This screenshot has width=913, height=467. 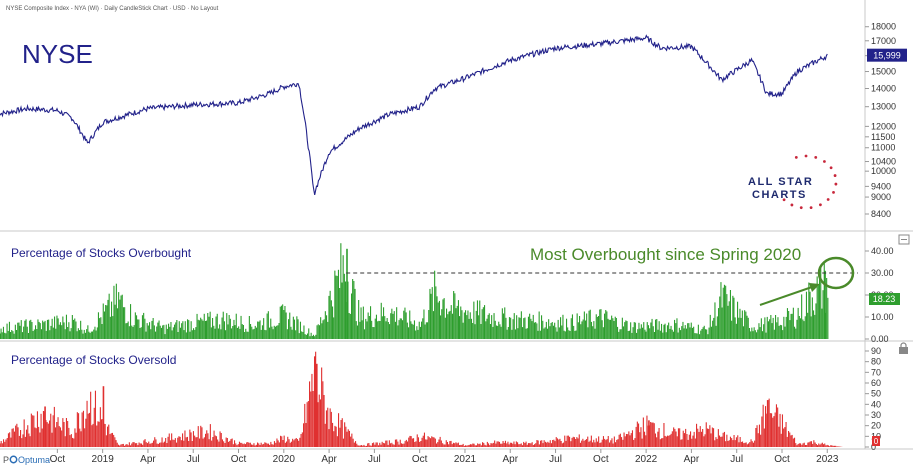 I want to click on lock-icon, so click(x=903, y=348).